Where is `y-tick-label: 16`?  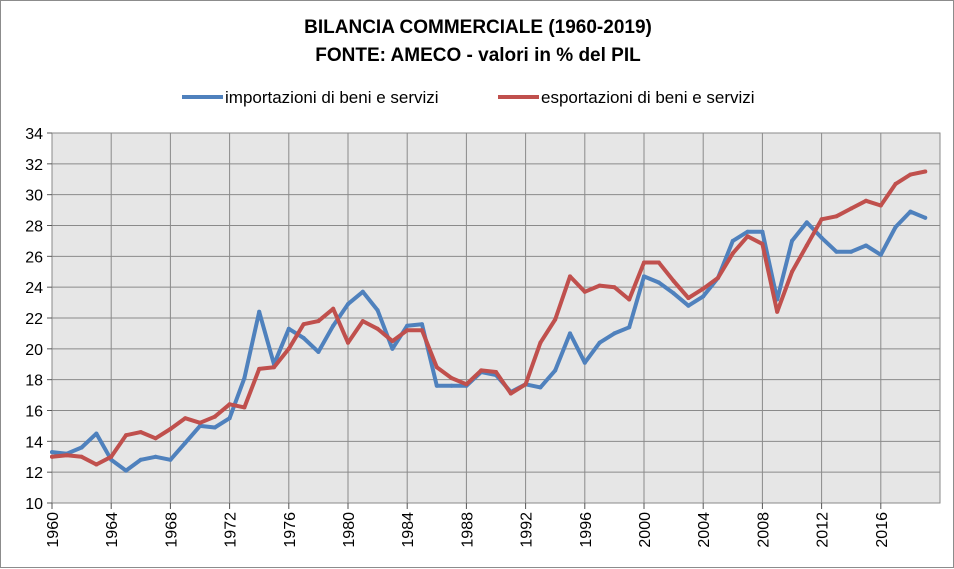
y-tick-label: 16 is located at coordinates (34, 412).